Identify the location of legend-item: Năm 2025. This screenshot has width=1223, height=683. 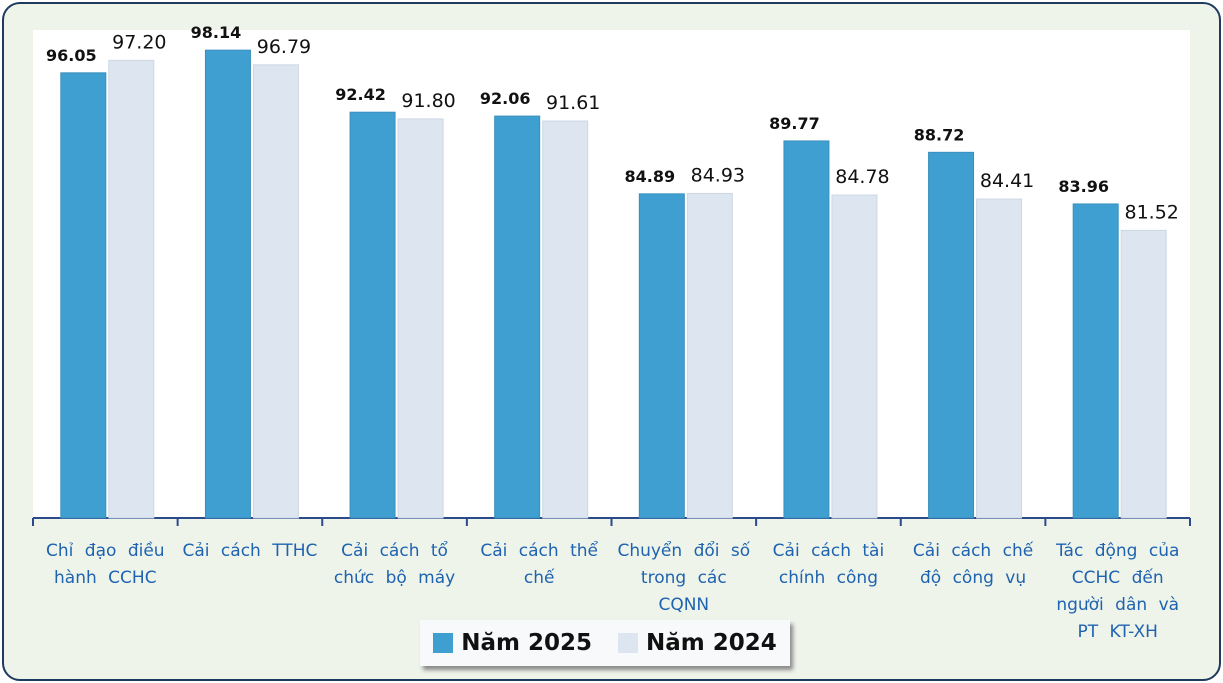
(512, 643).